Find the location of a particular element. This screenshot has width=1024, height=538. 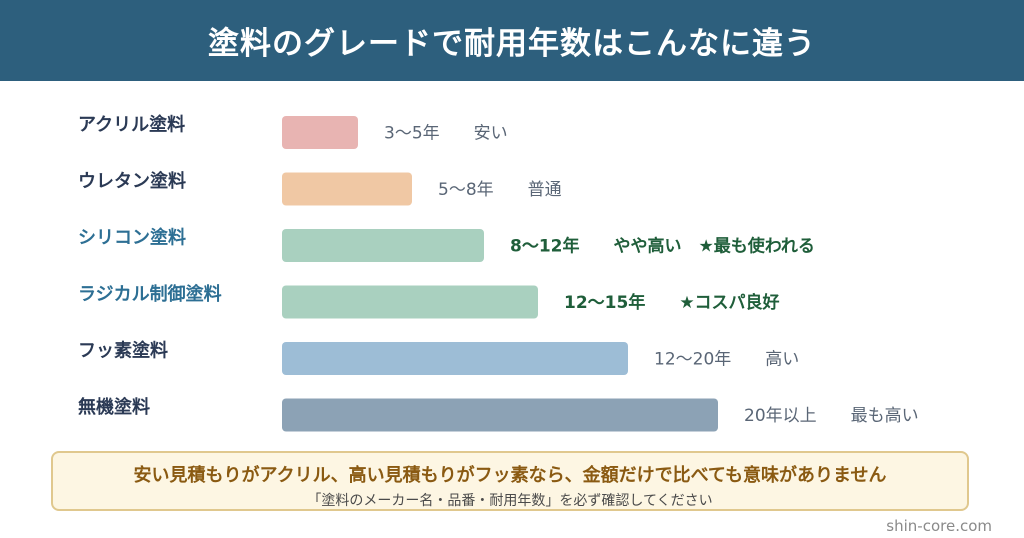

bar-value-label: 3〜5年 安い is located at coordinates (446, 134).